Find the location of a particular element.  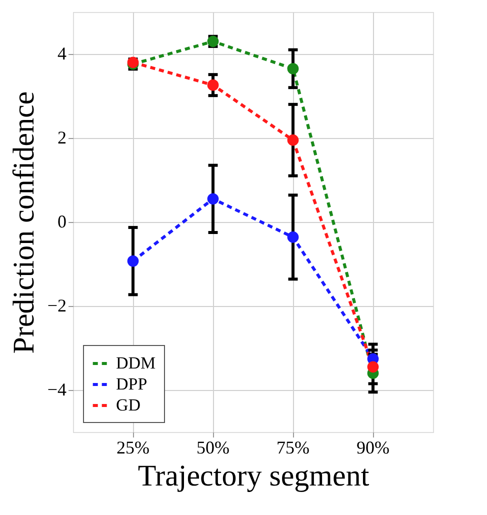

x-tick-label: 90% is located at coordinates (373, 448).